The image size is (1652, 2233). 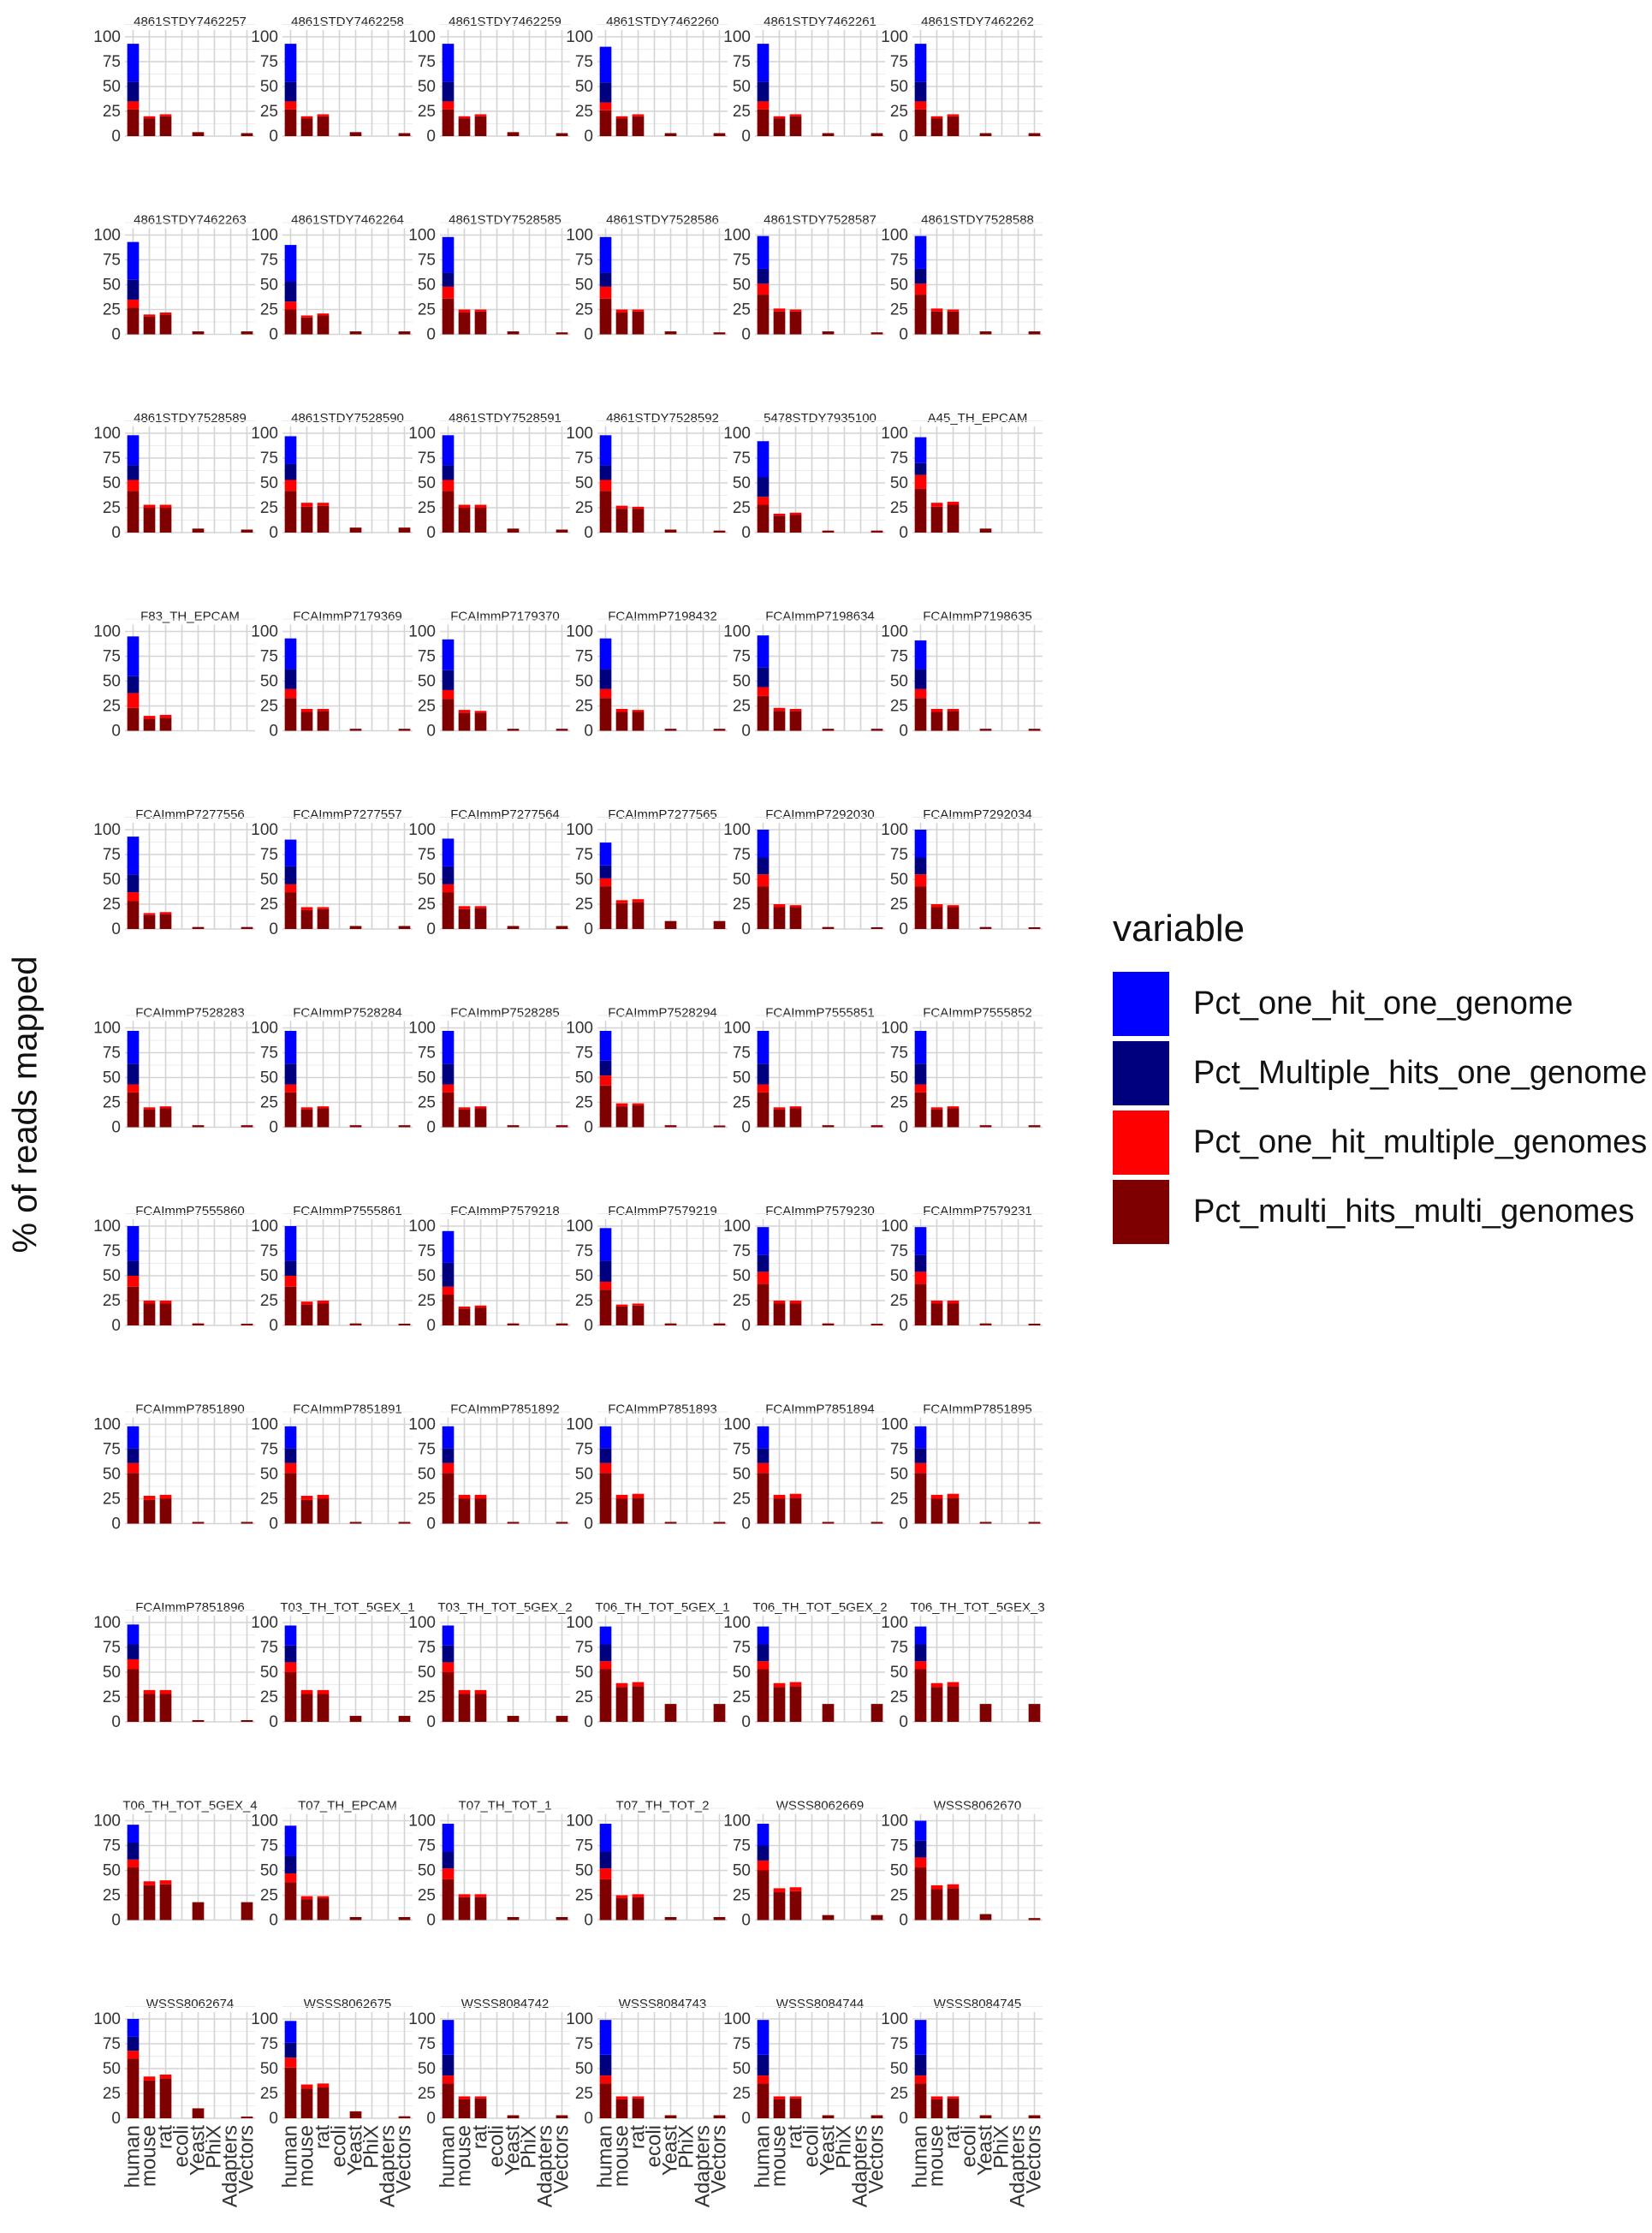 What do you see at coordinates (804, 80) in the screenshot?
I see `facet-panel: 4861STDY7462261 0 25 50 75 100` at bounding box center [804, 80].